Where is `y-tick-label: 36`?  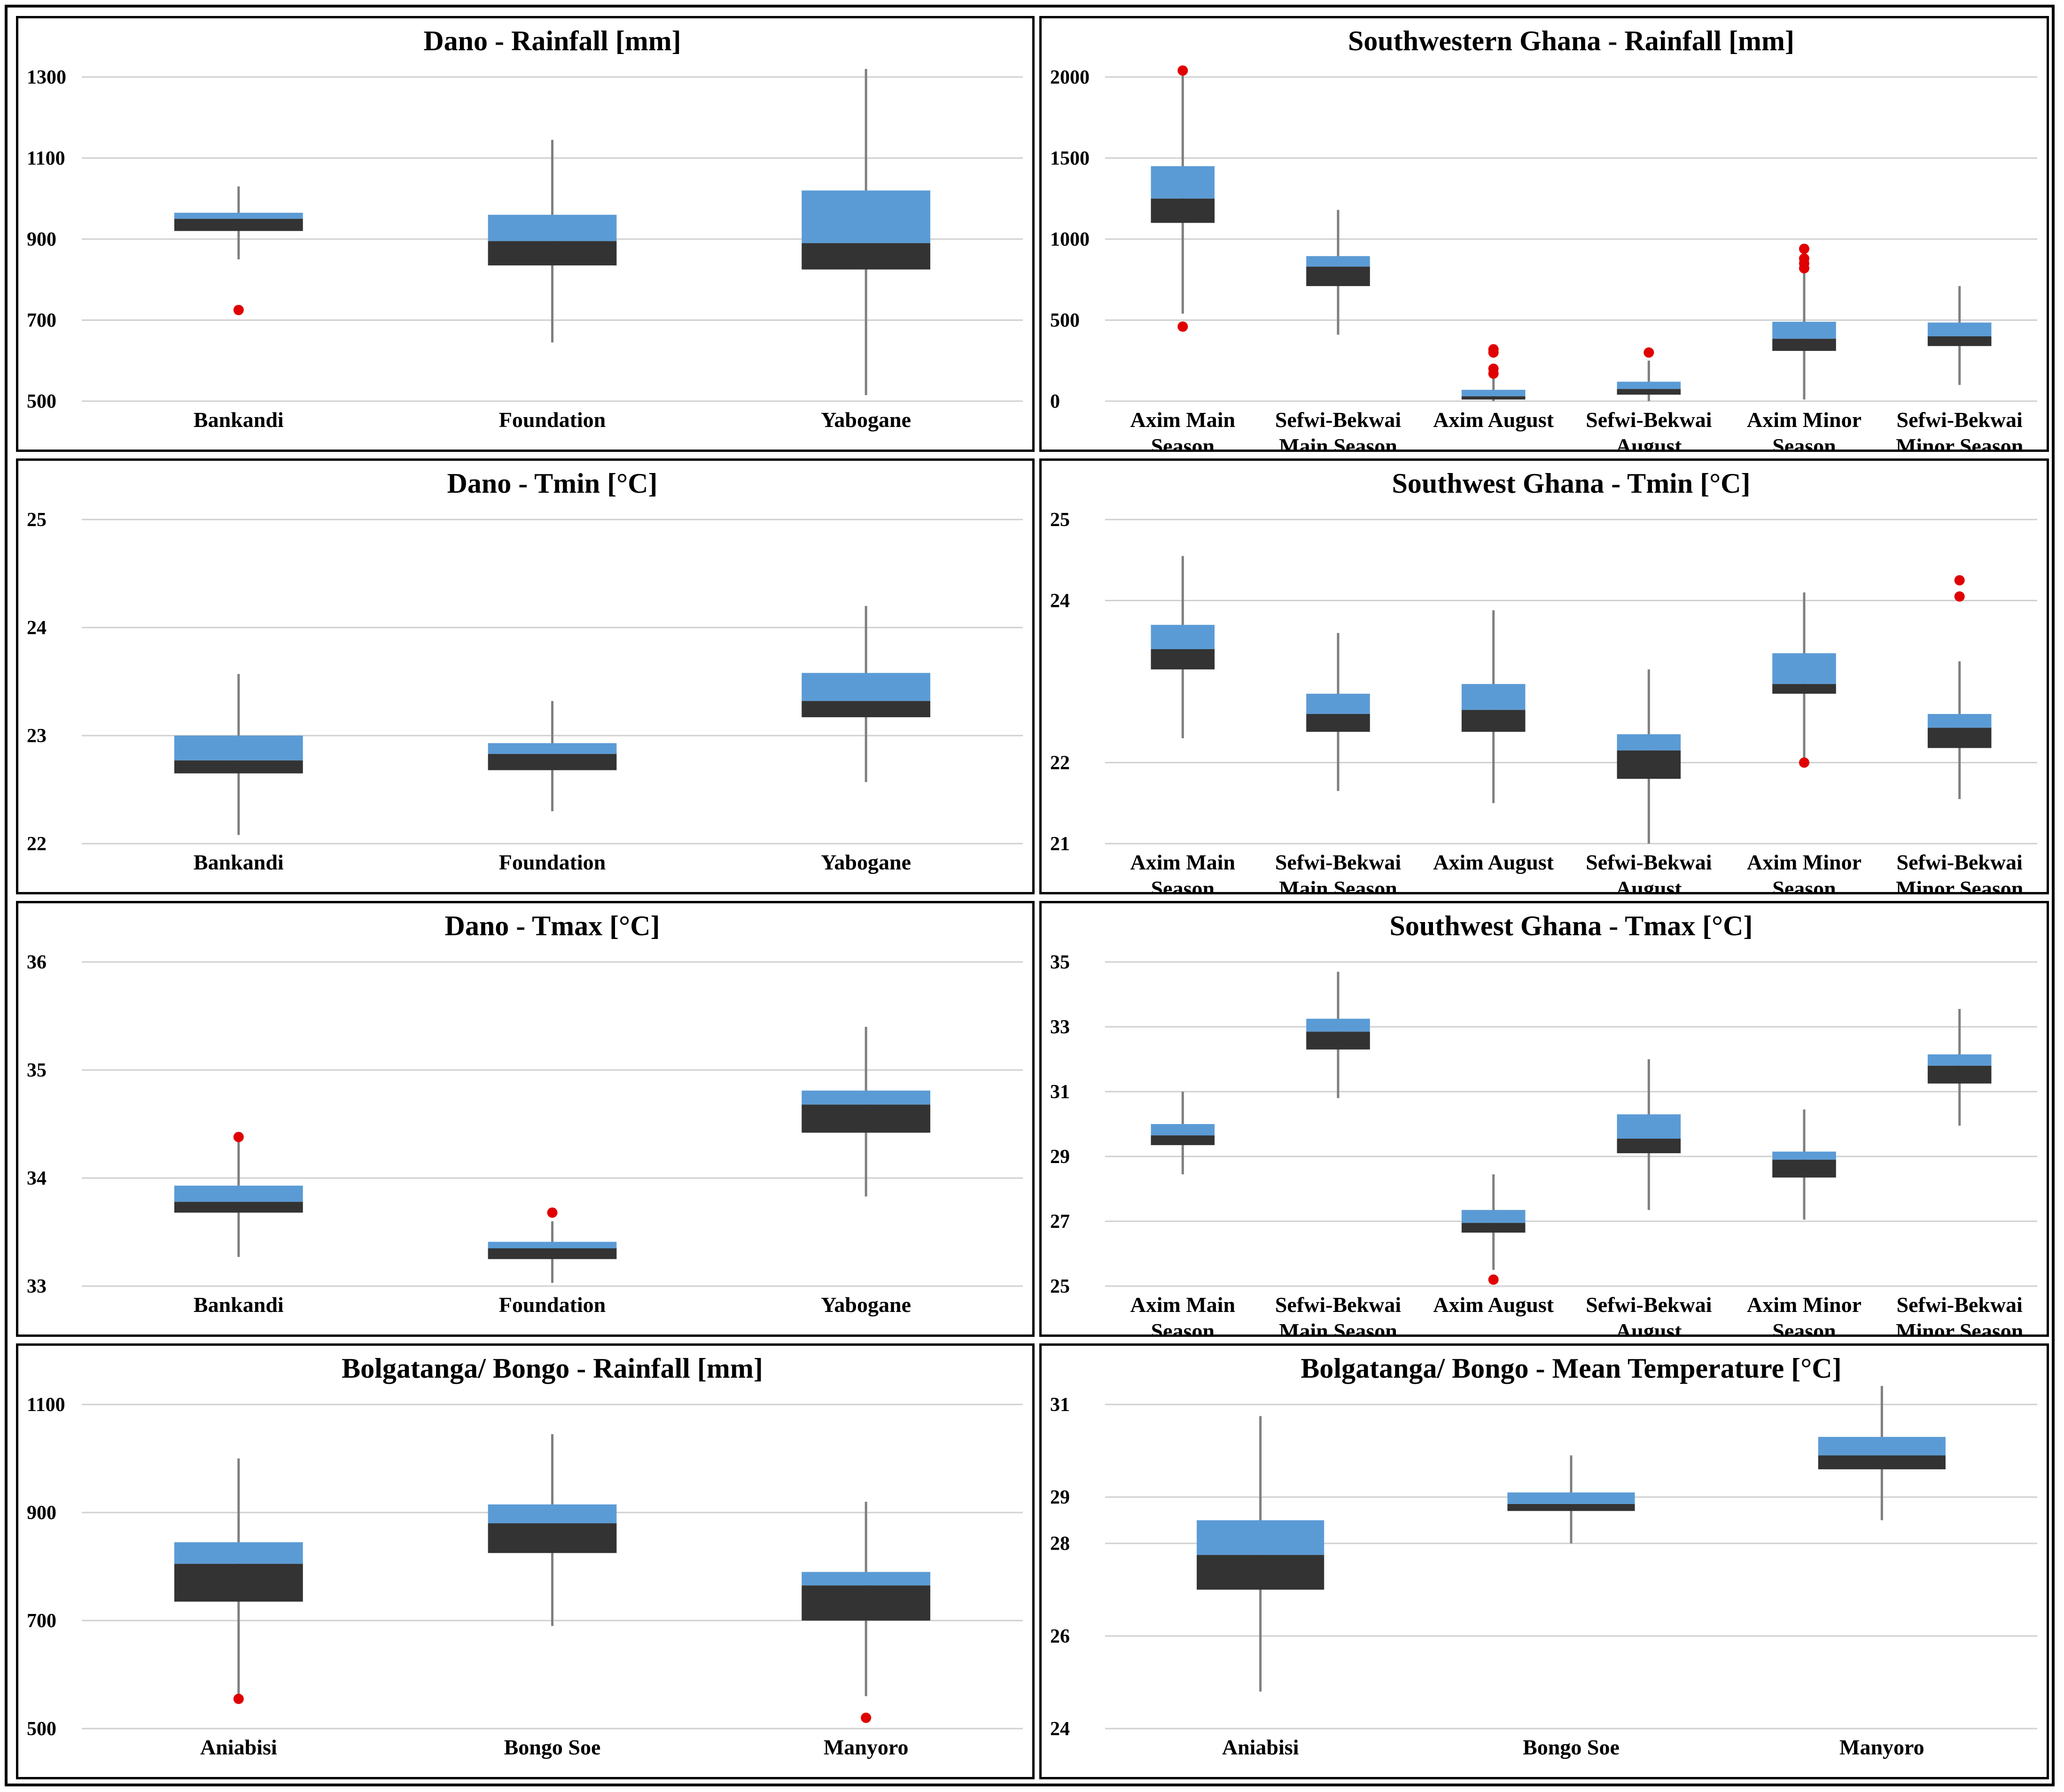
y-tick-label: 36 is located at coordinates (37, 962).